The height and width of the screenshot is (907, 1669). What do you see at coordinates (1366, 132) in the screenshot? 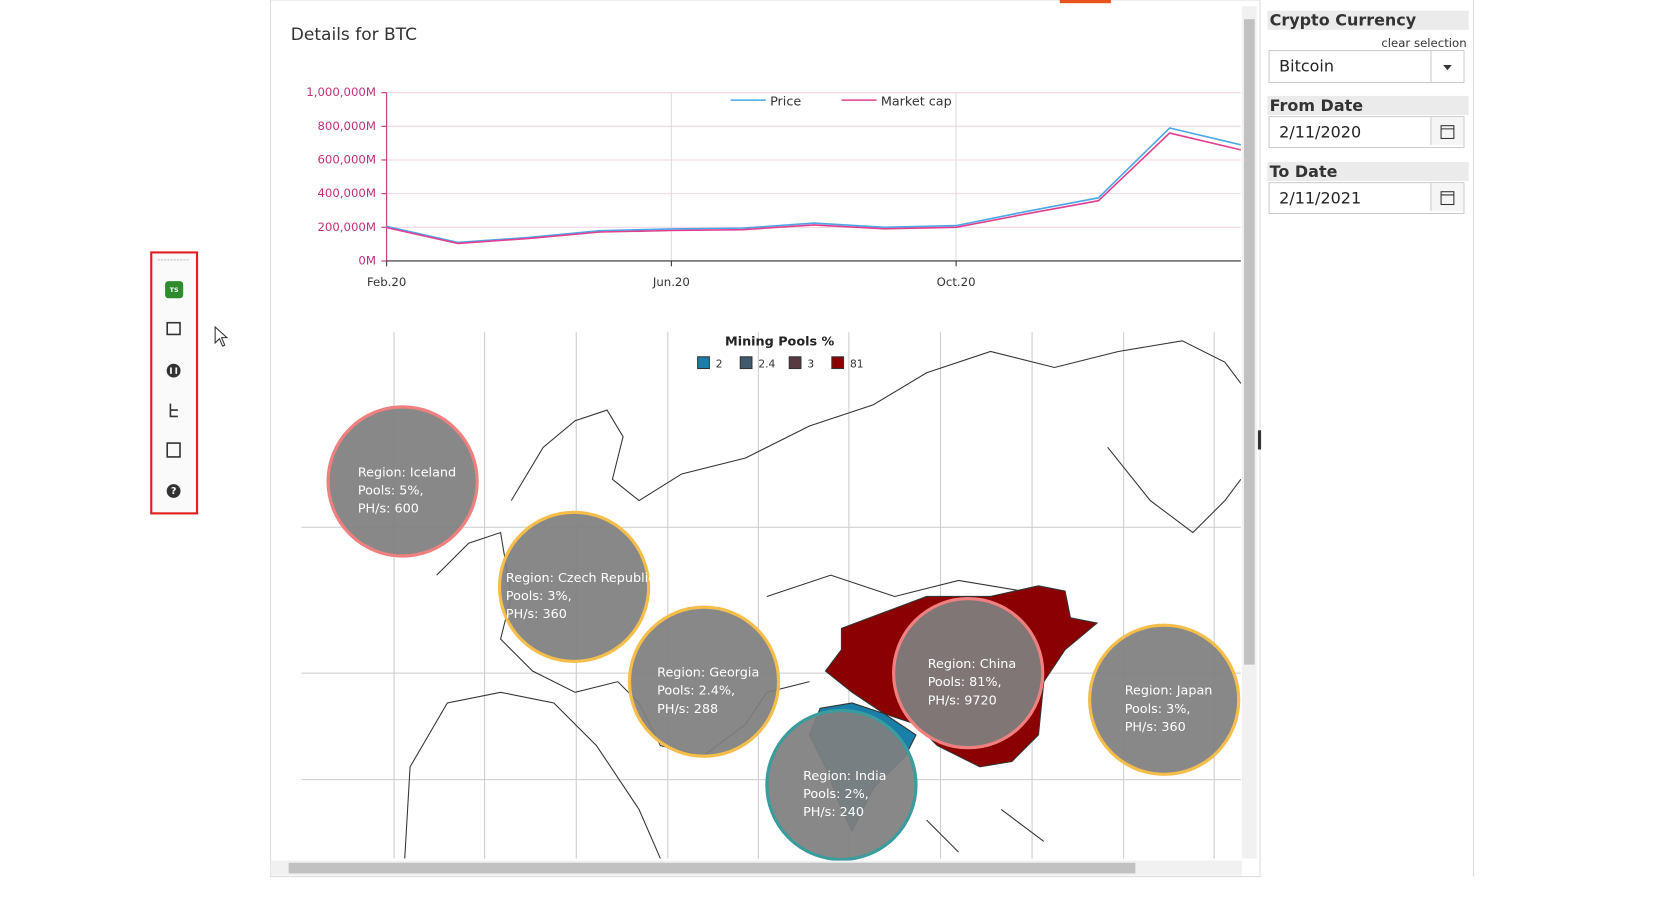
I see `from-input: 2/11/2020` at bounding box center [1366, 132].